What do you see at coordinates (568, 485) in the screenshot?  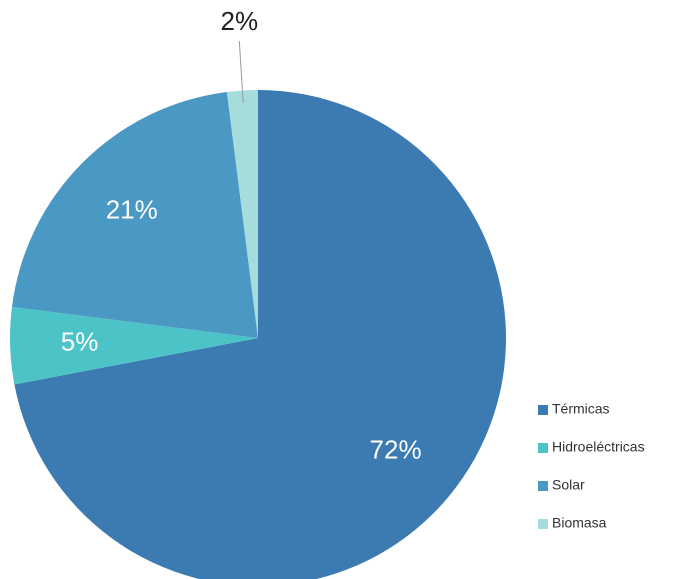 I see `legend-label: Solar` at bounding box center [568, 485].